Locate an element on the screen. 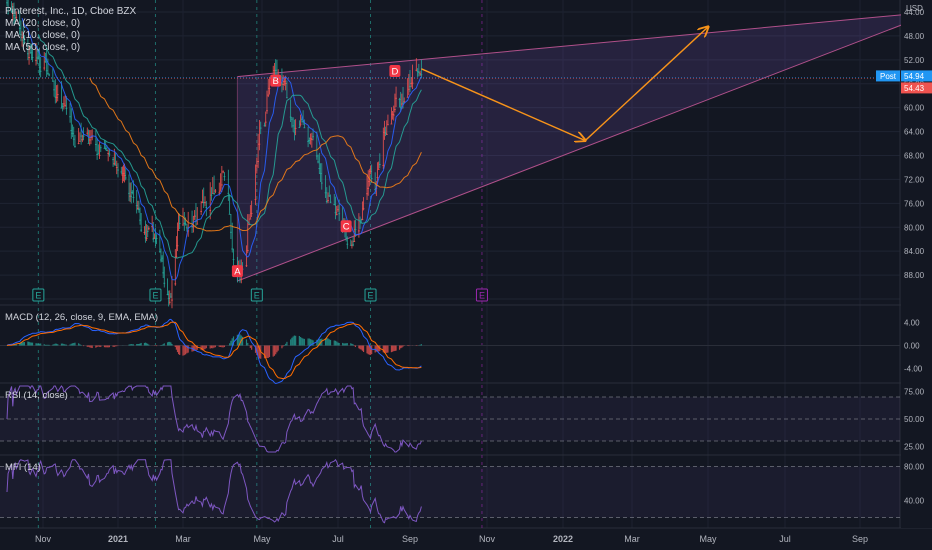  projection-arrows is located at coordinates (564, 84).